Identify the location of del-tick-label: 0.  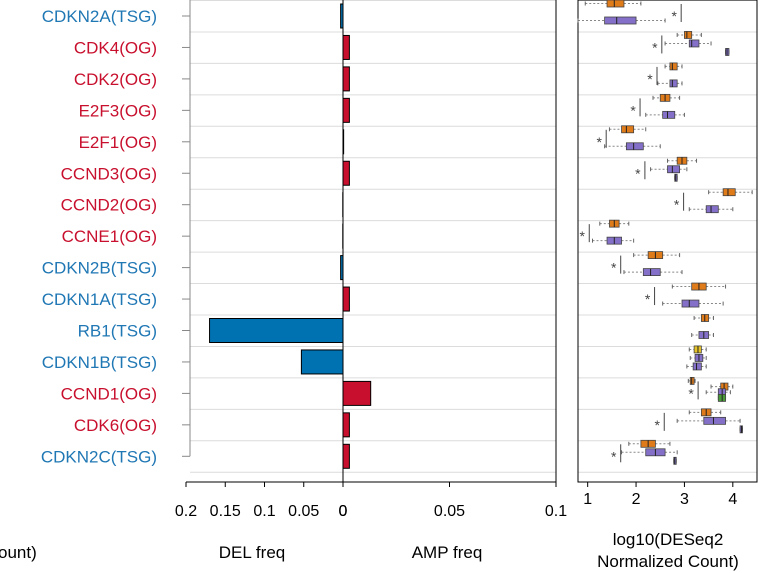
(343, 511).